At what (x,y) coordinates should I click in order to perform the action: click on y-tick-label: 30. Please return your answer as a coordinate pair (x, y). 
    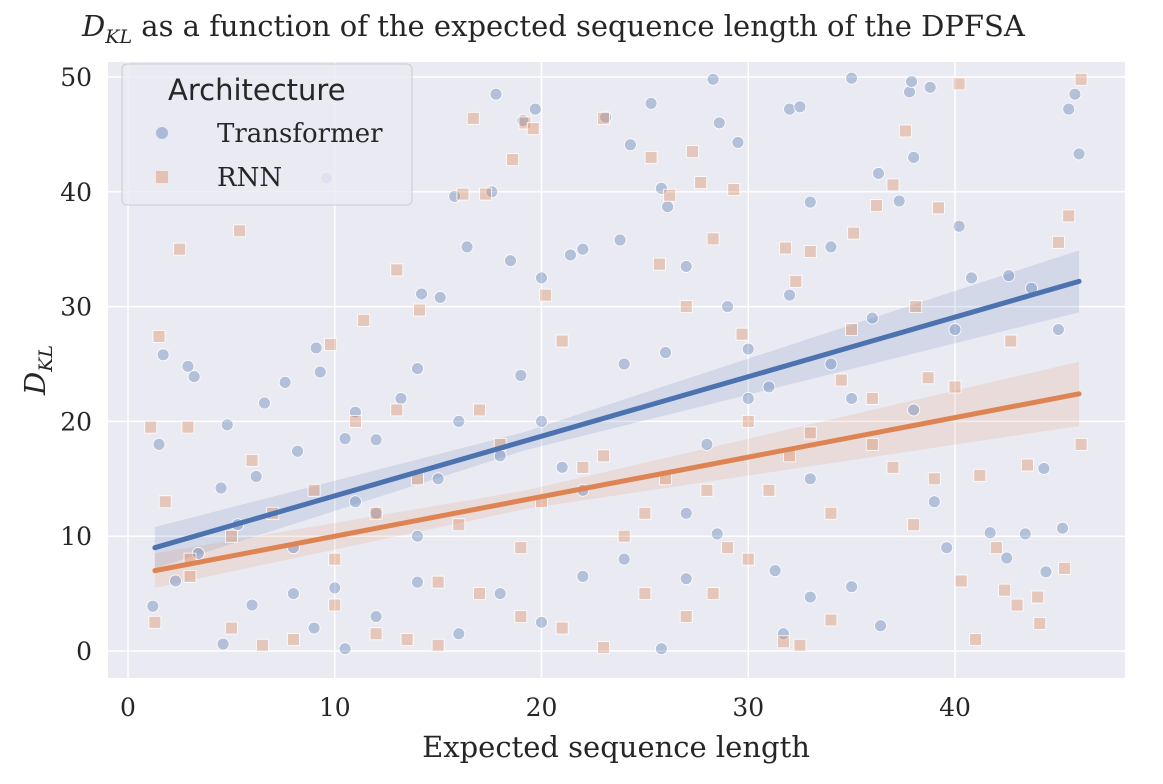
    Looking at the image, I should click on (76, 307).